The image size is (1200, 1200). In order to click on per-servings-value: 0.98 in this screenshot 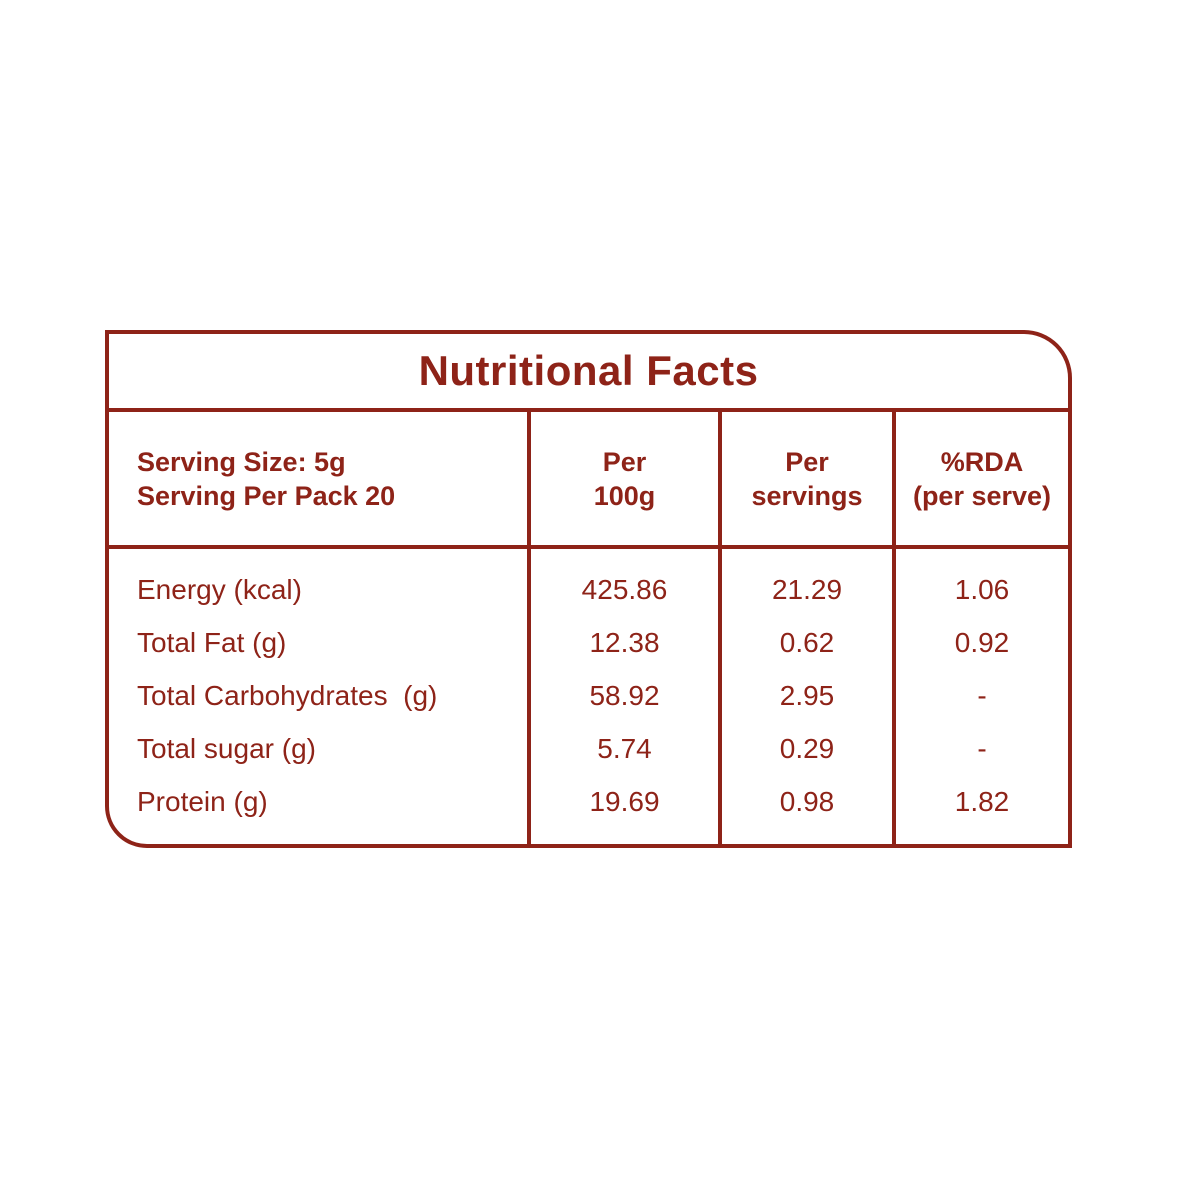, I will do `click(807, 801)`.